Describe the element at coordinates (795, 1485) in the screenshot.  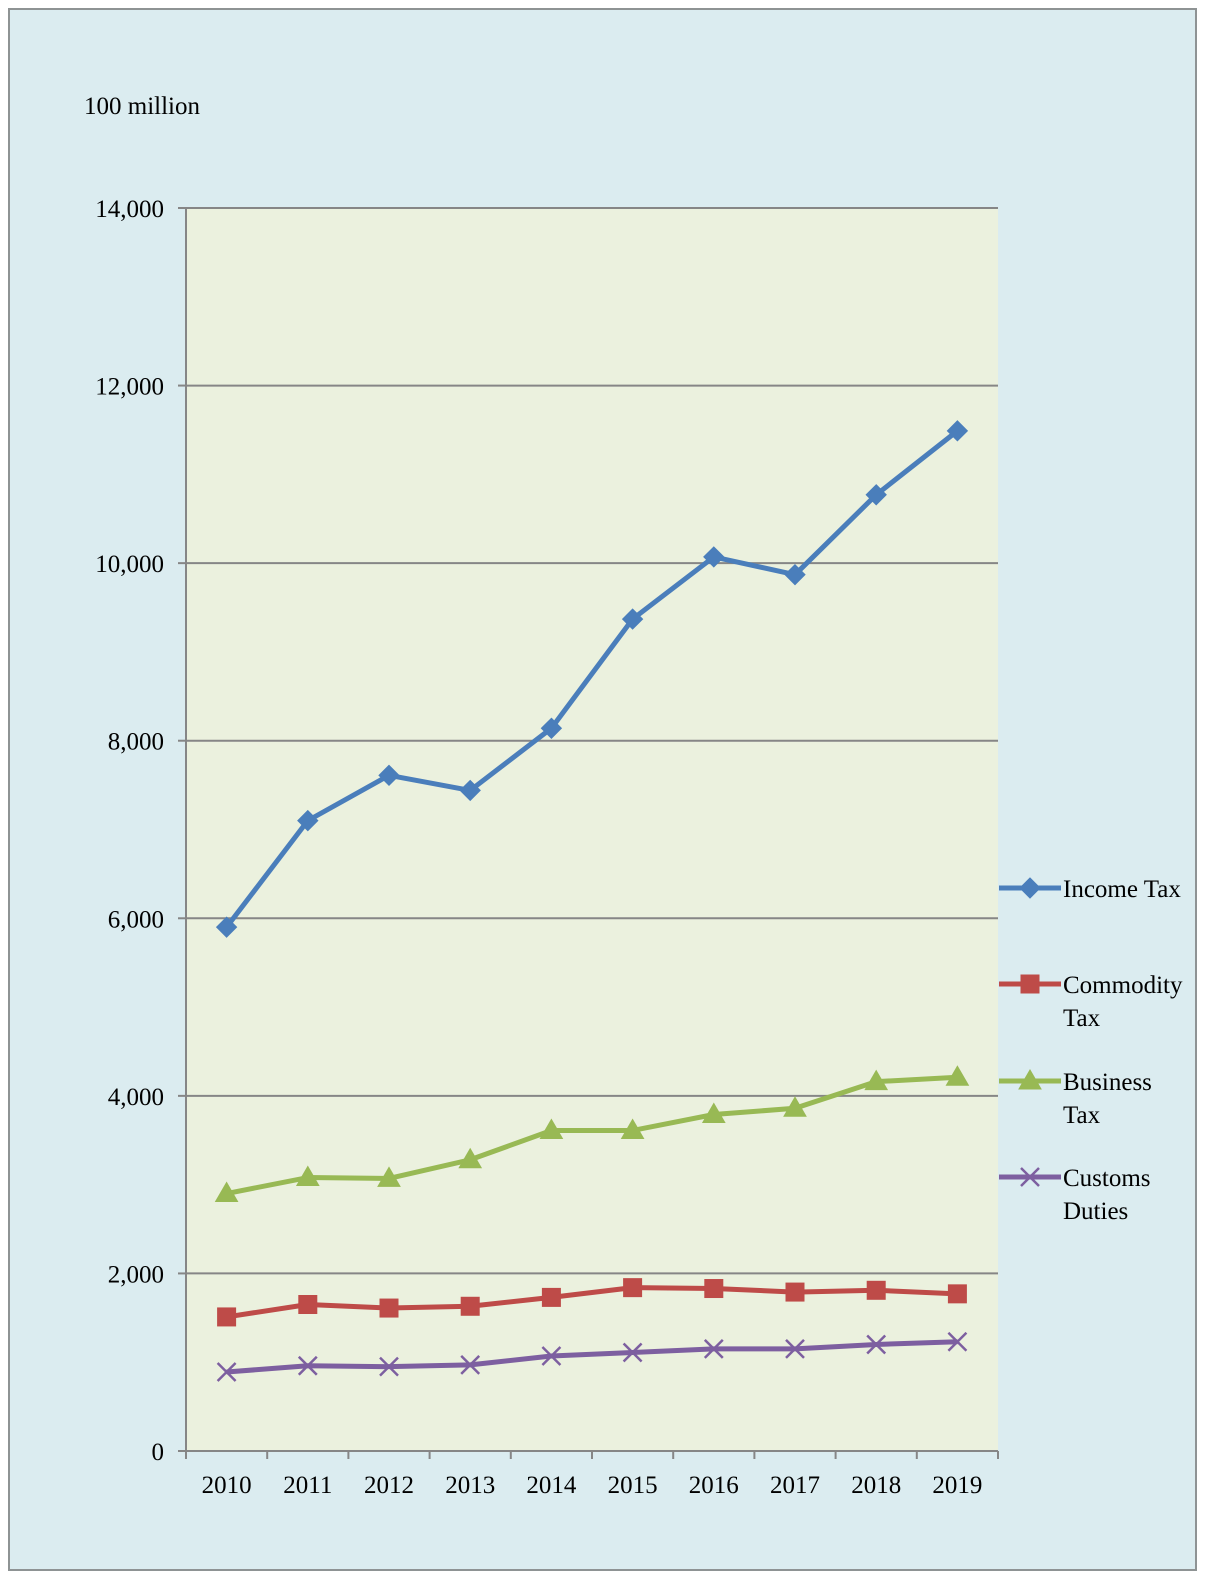
I see `x-tick-label: 2017` at that location.